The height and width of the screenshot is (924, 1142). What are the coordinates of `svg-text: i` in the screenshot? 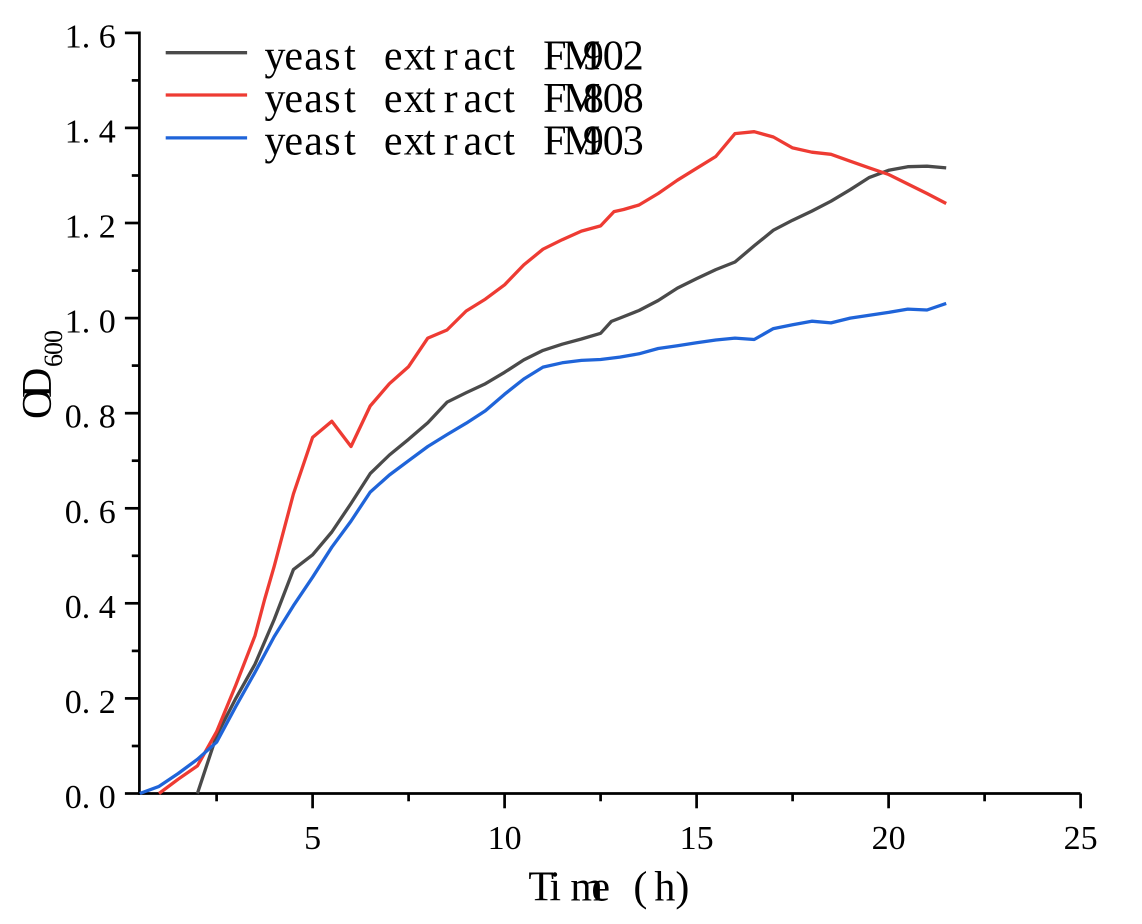 It's located at (555, 887).